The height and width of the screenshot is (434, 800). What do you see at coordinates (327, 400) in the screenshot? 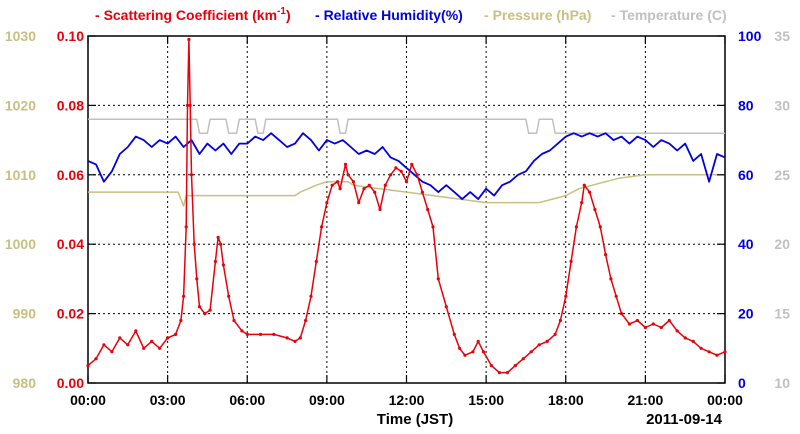
I see `x-tick-label: 09:00` at bounding box center [327, 400].